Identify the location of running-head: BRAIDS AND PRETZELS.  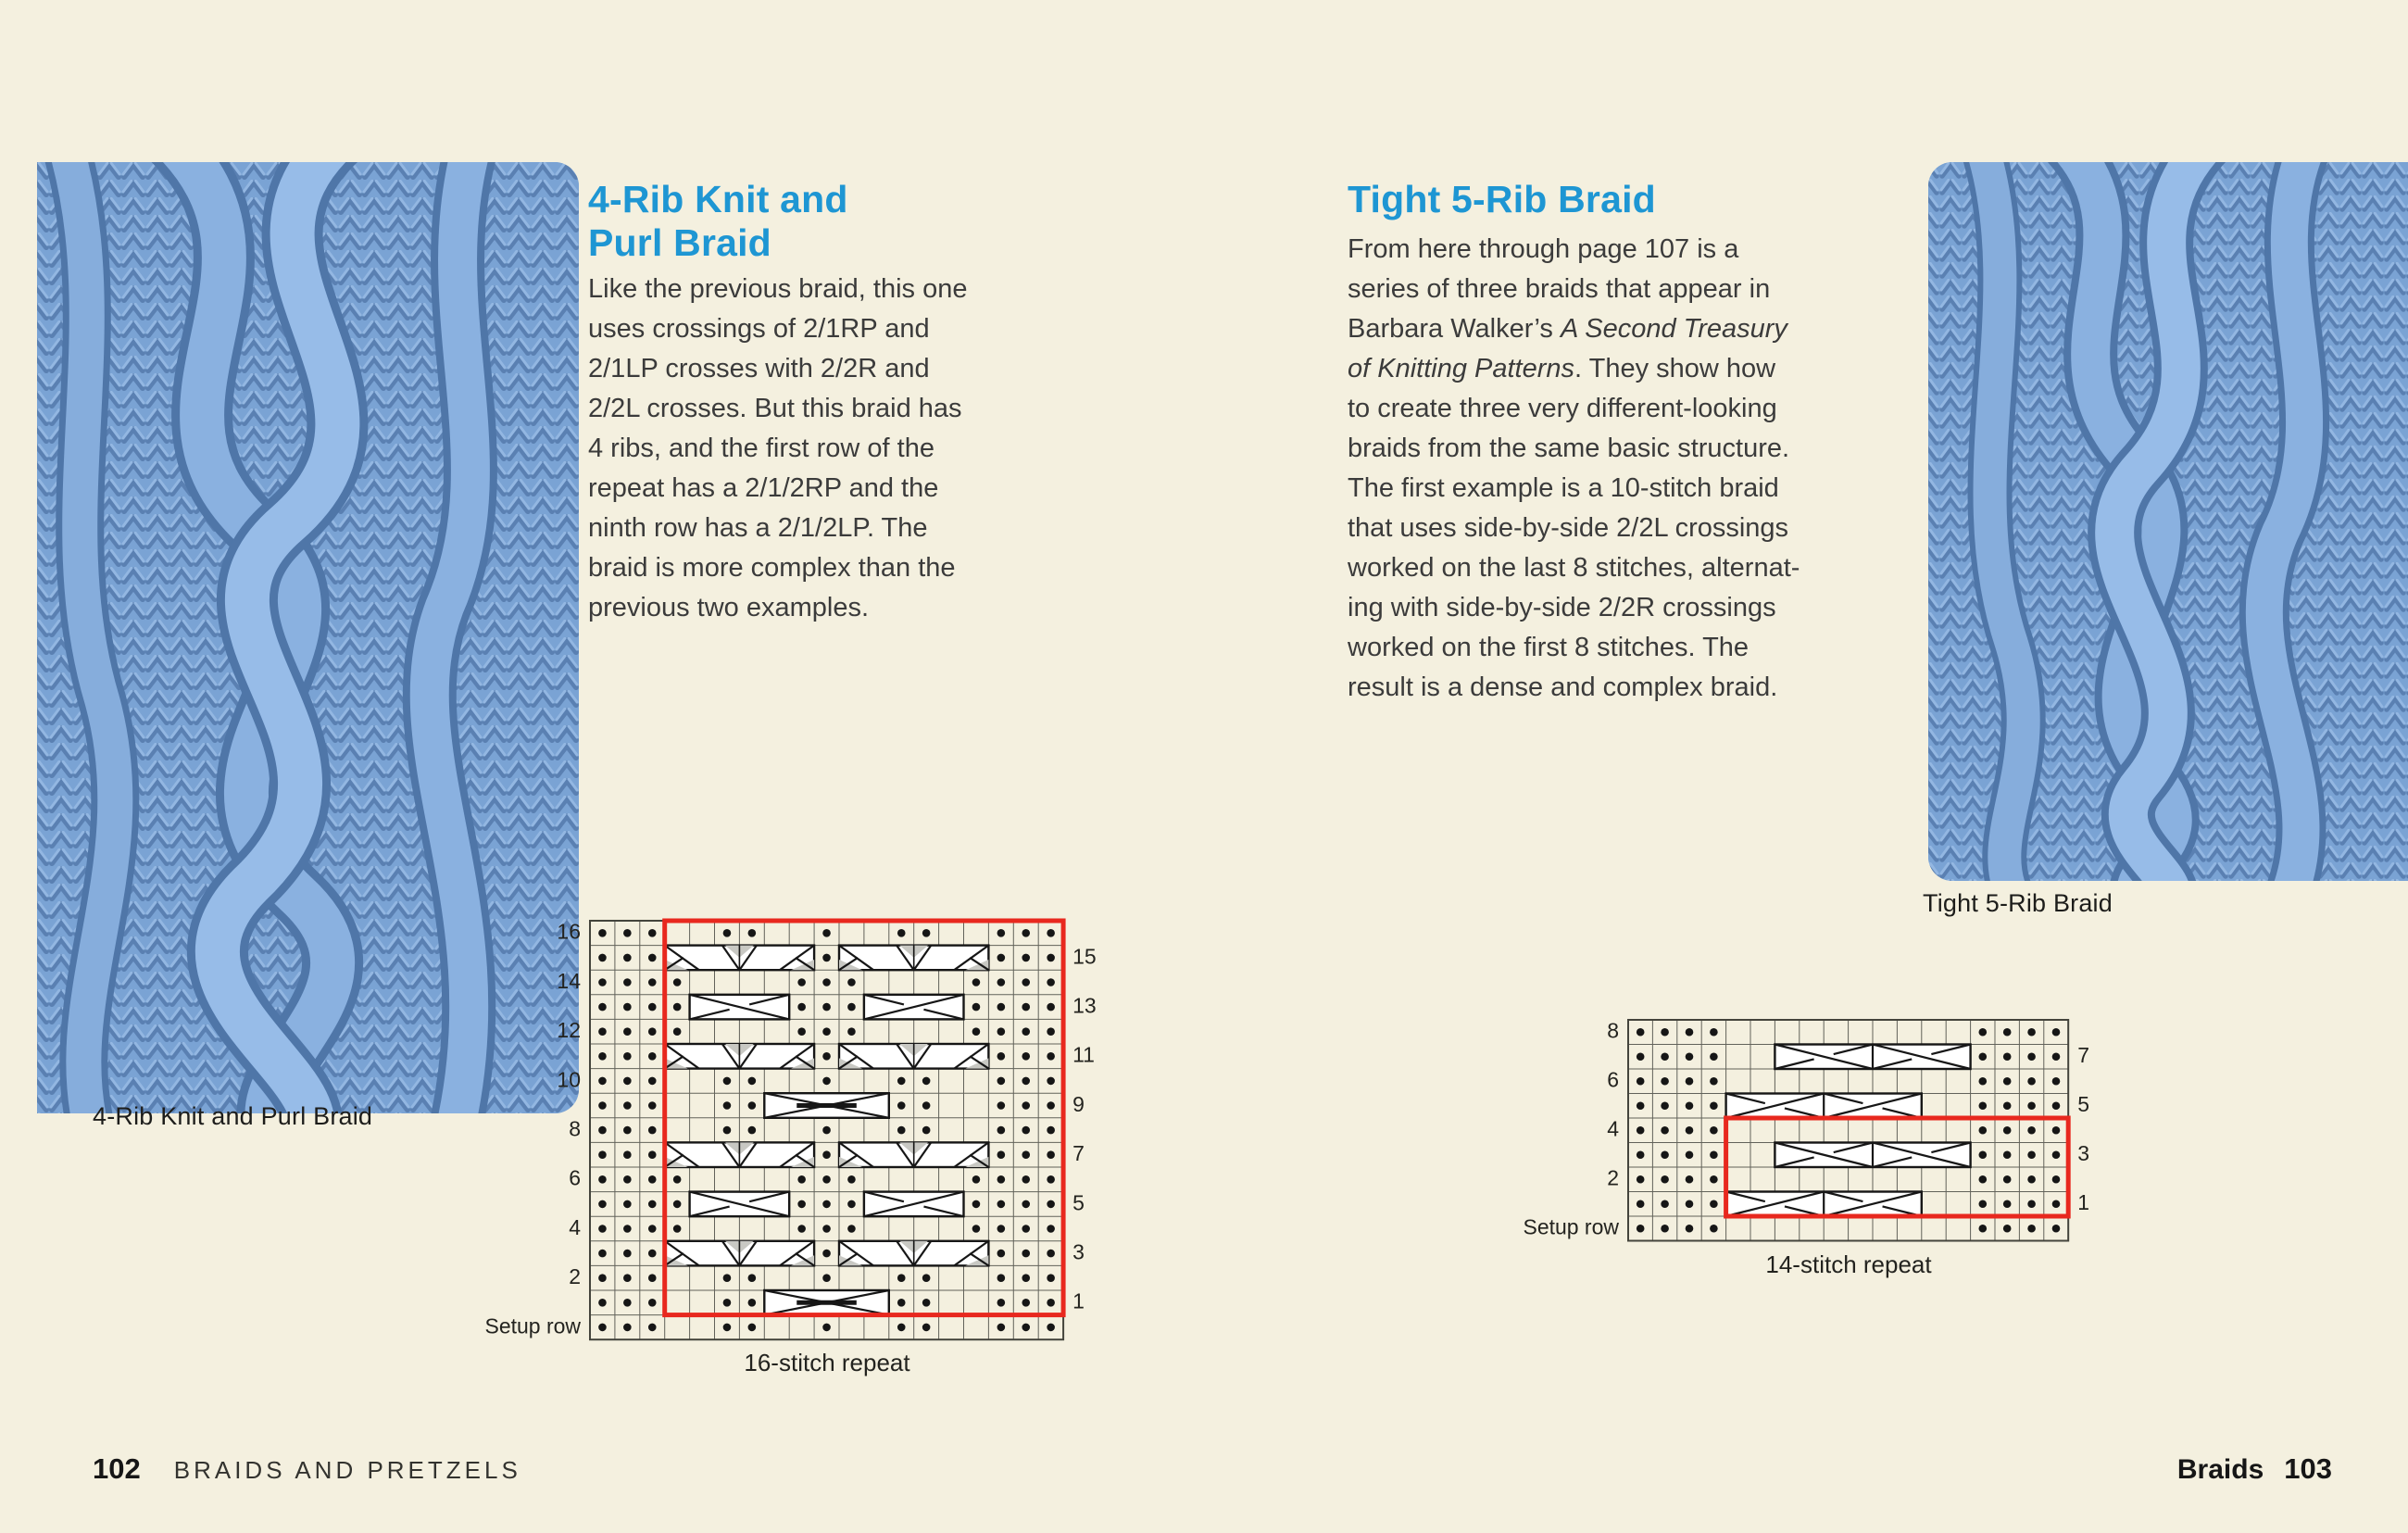
(347, 1470).